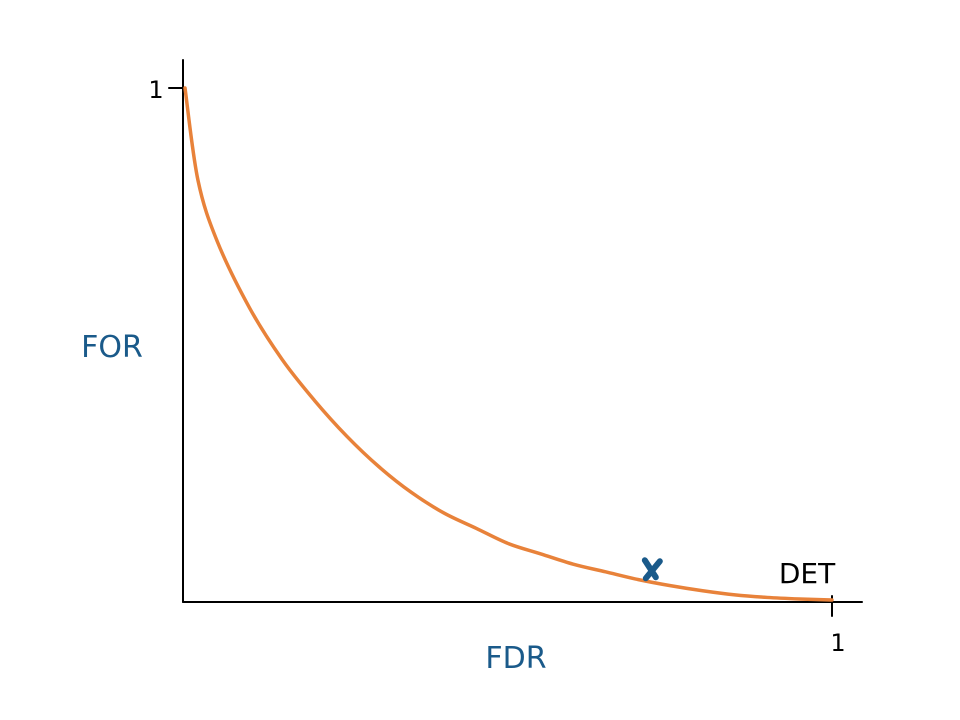 The image size is (960, 720). I want to click on operating-point-marker, so click(652, 569).